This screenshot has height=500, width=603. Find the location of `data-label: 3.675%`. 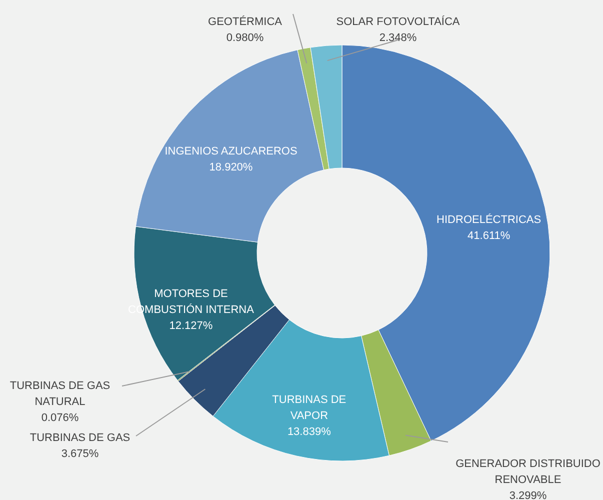

data-label: 3.675% is located at coordinates (80, 454).